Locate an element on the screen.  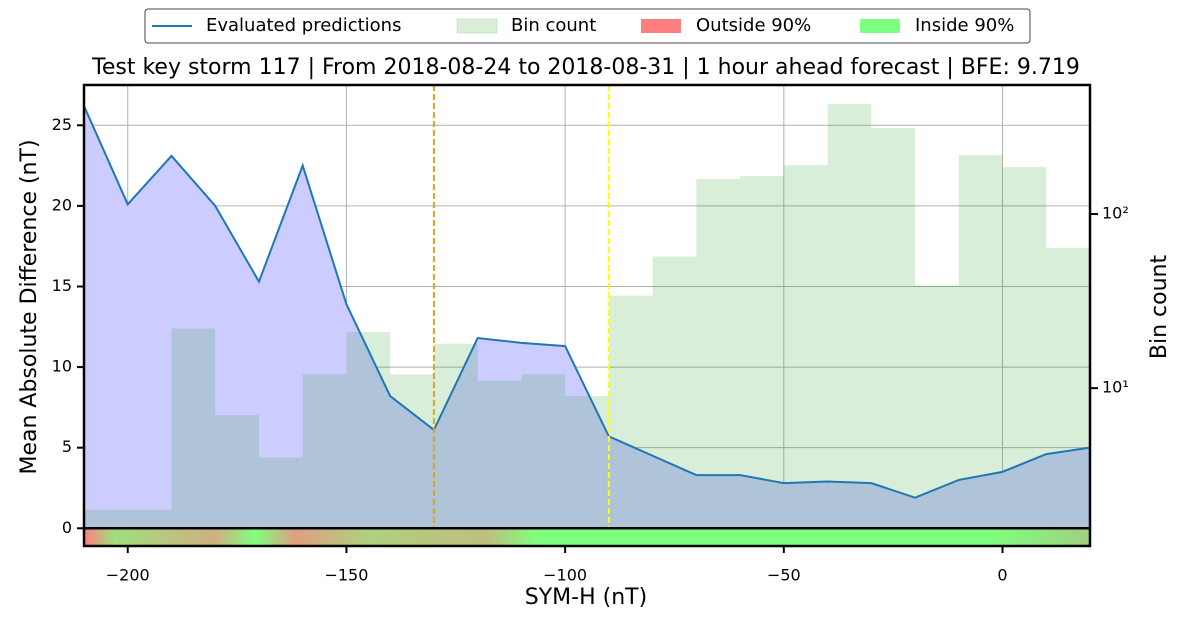
coverage-strip is located at coordinates (587, 537).